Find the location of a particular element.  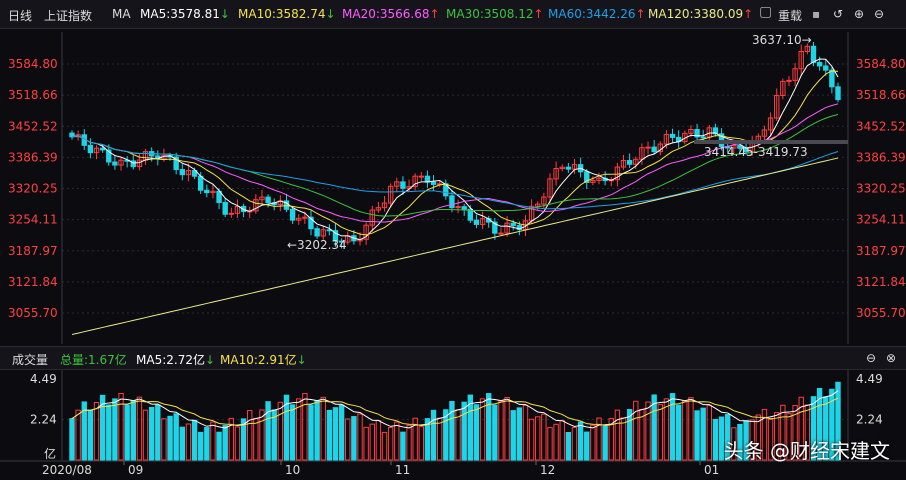

lock-icon: ▪ is located at coordinates (816, 14).